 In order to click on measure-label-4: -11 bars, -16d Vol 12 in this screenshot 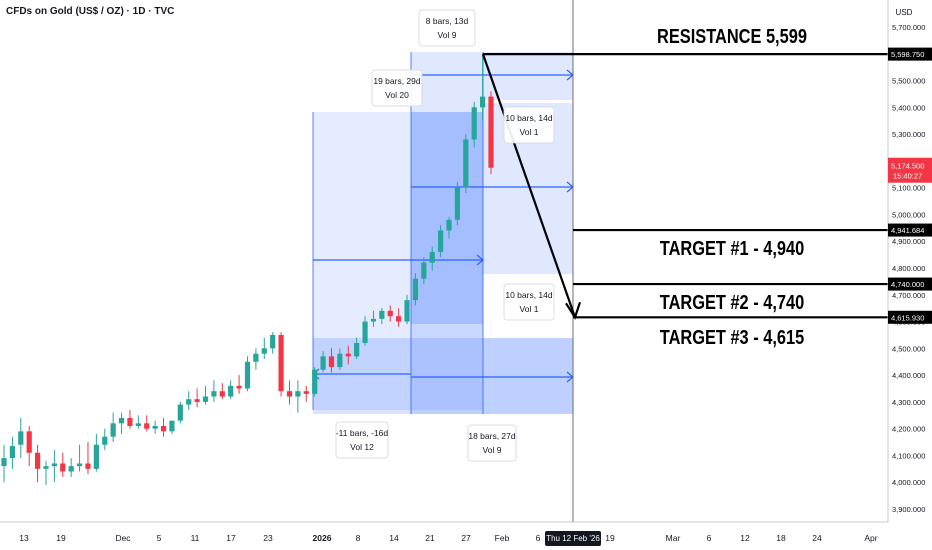, I will do `click(362, 440)`.